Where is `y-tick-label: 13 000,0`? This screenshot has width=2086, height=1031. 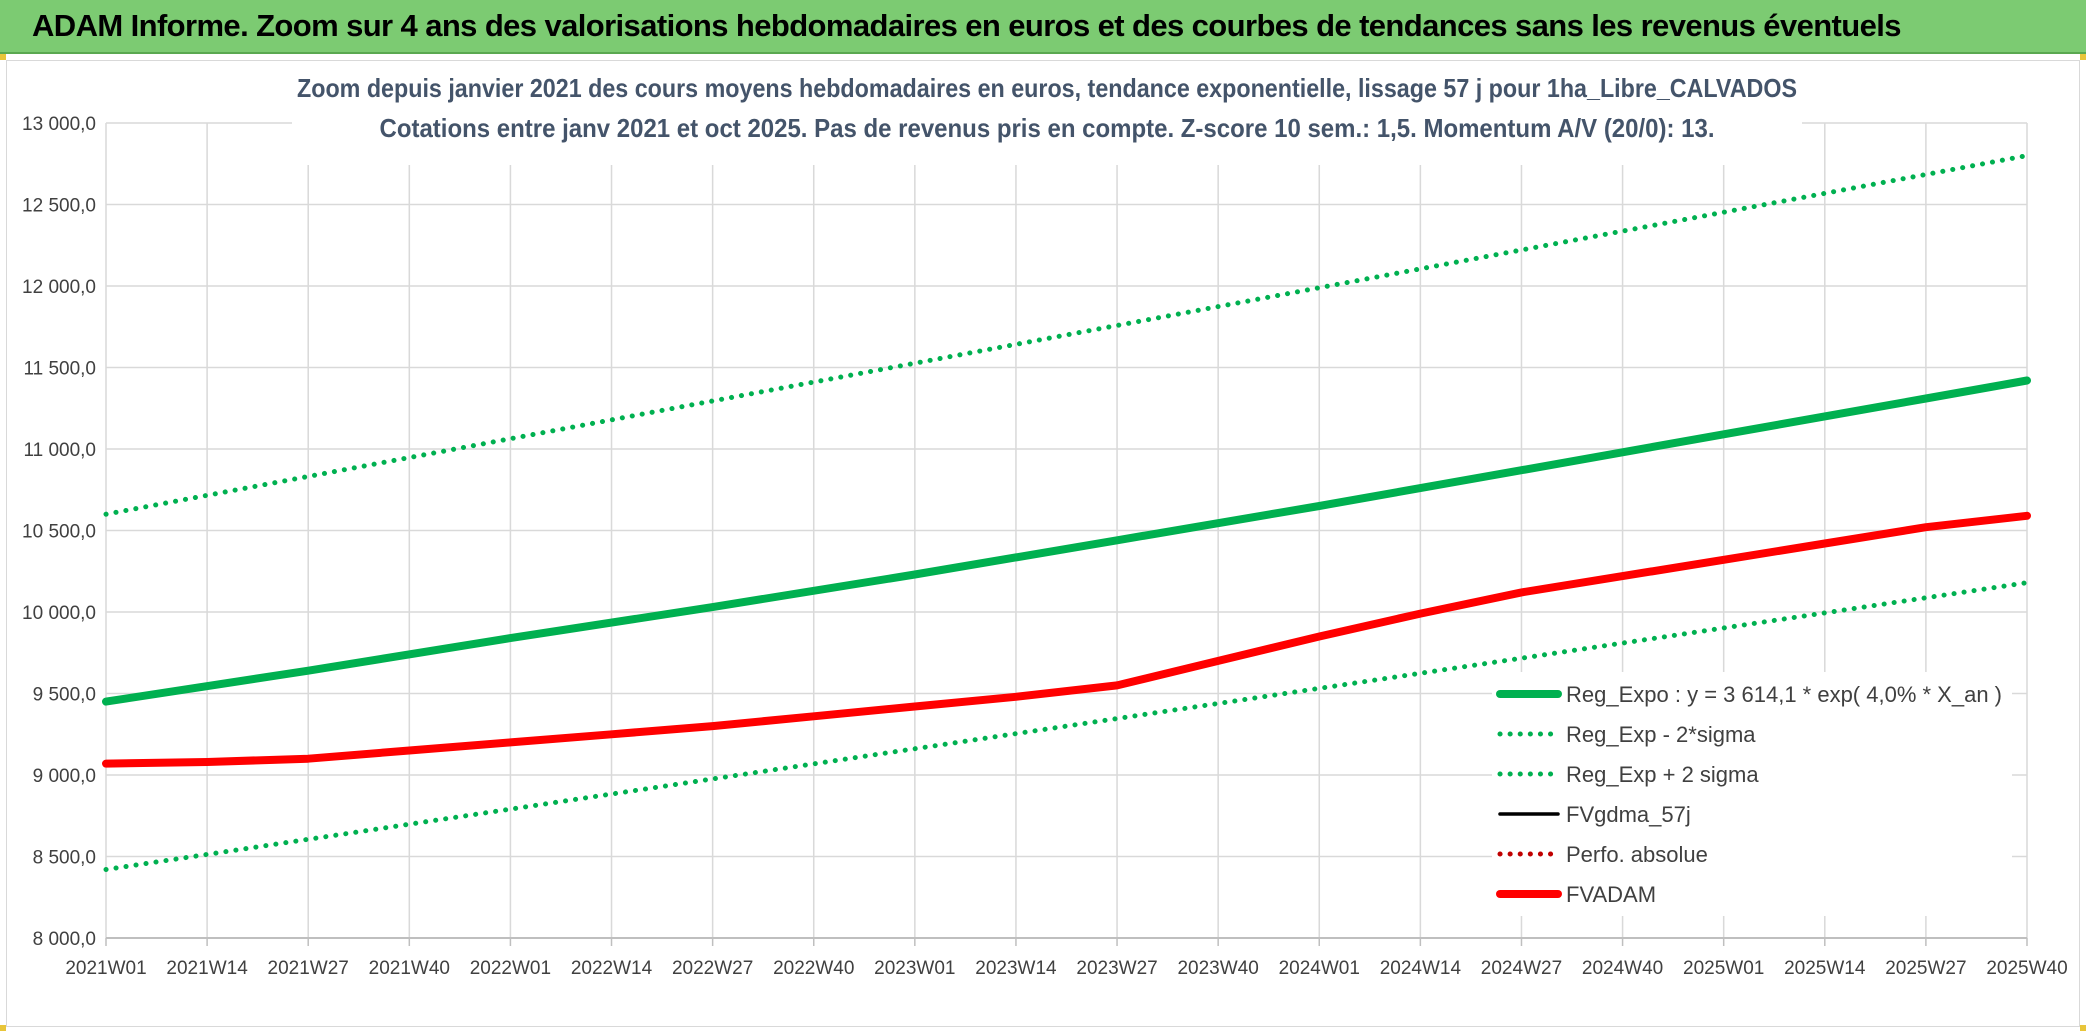 y-tick-label: 13 000,0 is located at coordinates (59, 124).